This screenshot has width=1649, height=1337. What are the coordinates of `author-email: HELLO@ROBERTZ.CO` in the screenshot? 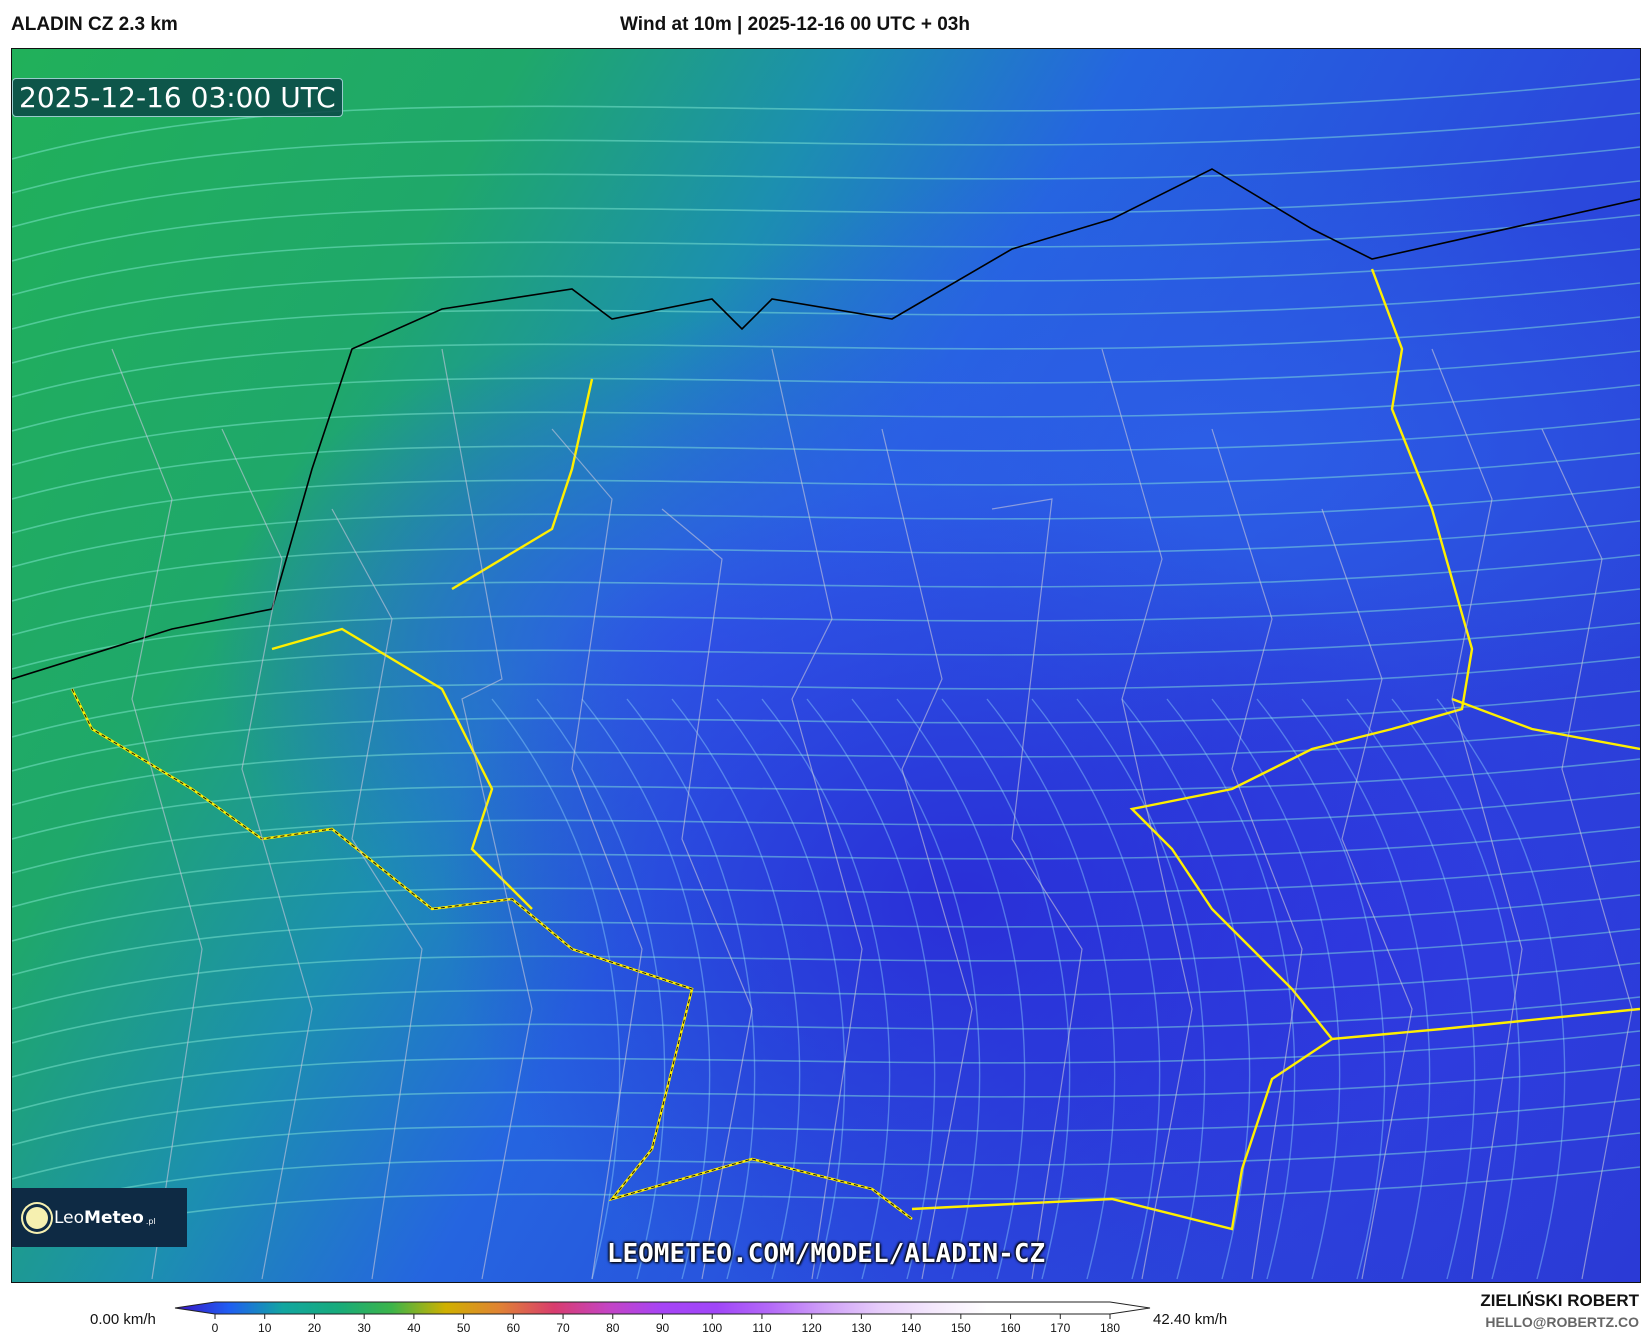 It's located at (1562, 1322).